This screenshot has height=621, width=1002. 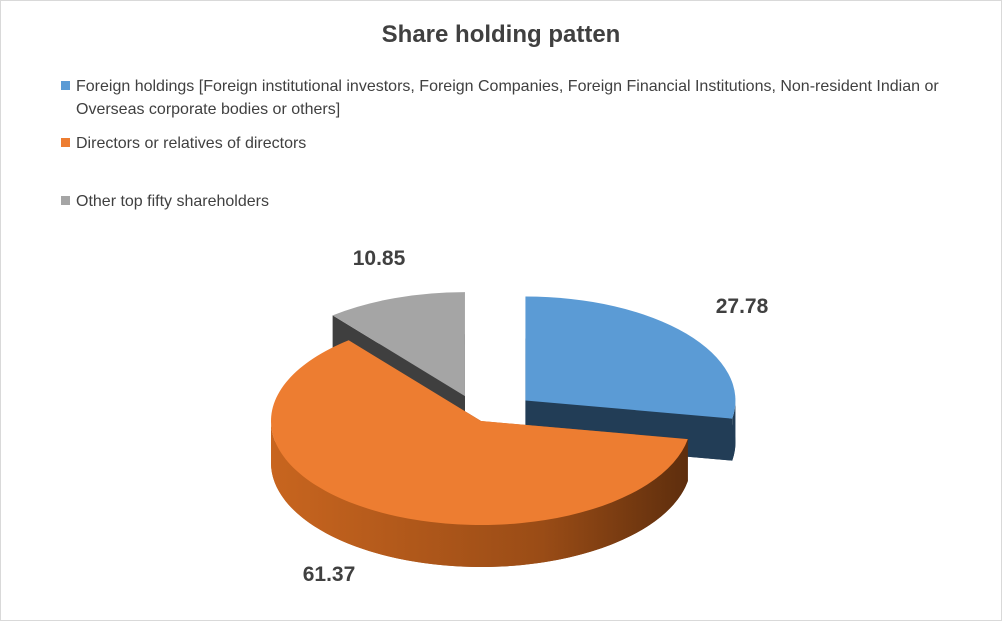 What do you see at coordinates (65, 142) in the screenshot?
I see `legend-swatch-directors` at bounding box center [65, 142].